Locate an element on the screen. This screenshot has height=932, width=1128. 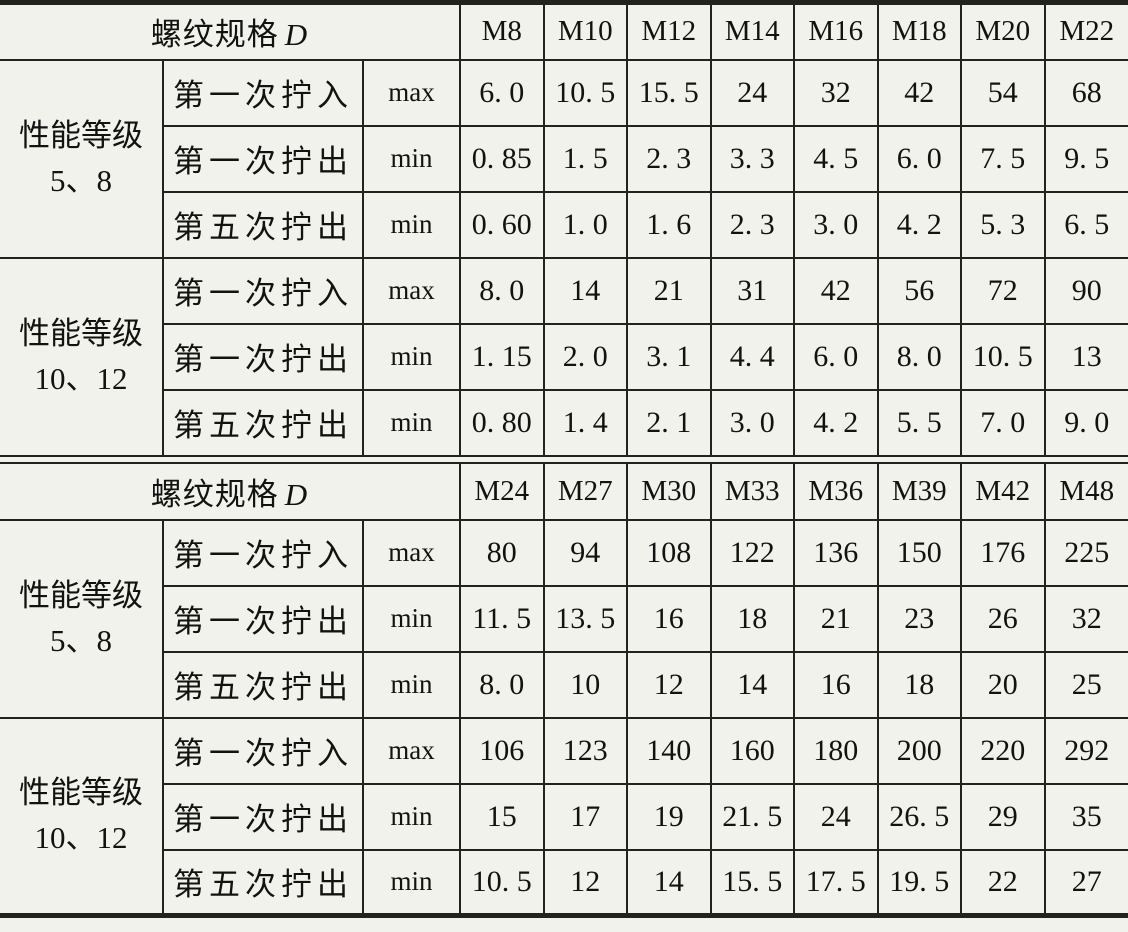
value-cell: 4. 5 is located at coordinates (836, 158).